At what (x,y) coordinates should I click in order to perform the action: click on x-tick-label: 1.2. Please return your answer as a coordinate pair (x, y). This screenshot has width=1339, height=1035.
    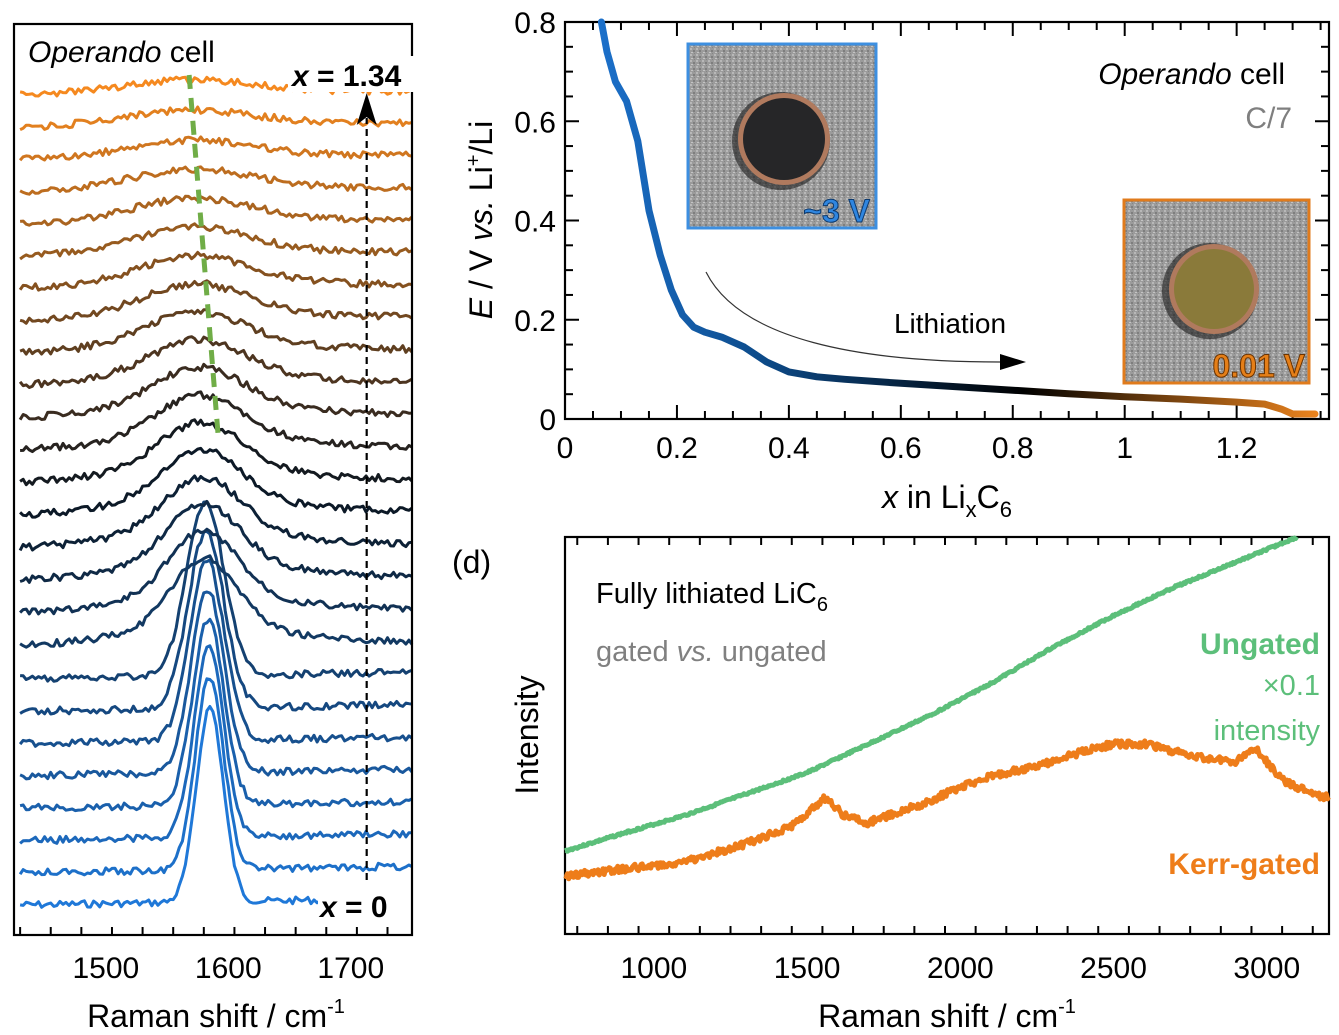
    Looking at the image, I should click on (1237, 448).